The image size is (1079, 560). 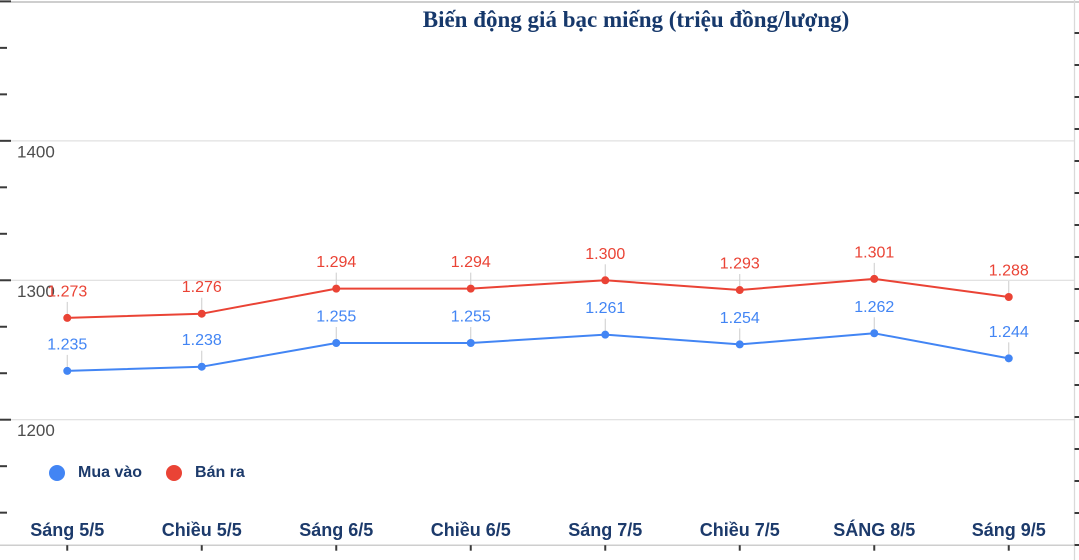 I want to click on legend-item-ban-ra: Bán ra, so click(x=205, y=473).